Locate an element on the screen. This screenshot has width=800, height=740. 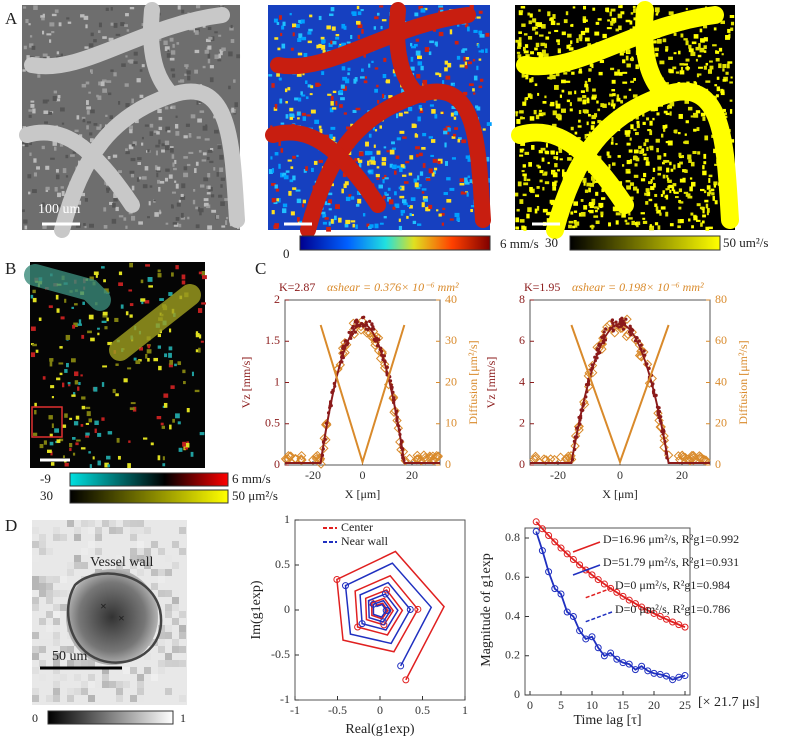
vessel is located at coordinates (161, 52).